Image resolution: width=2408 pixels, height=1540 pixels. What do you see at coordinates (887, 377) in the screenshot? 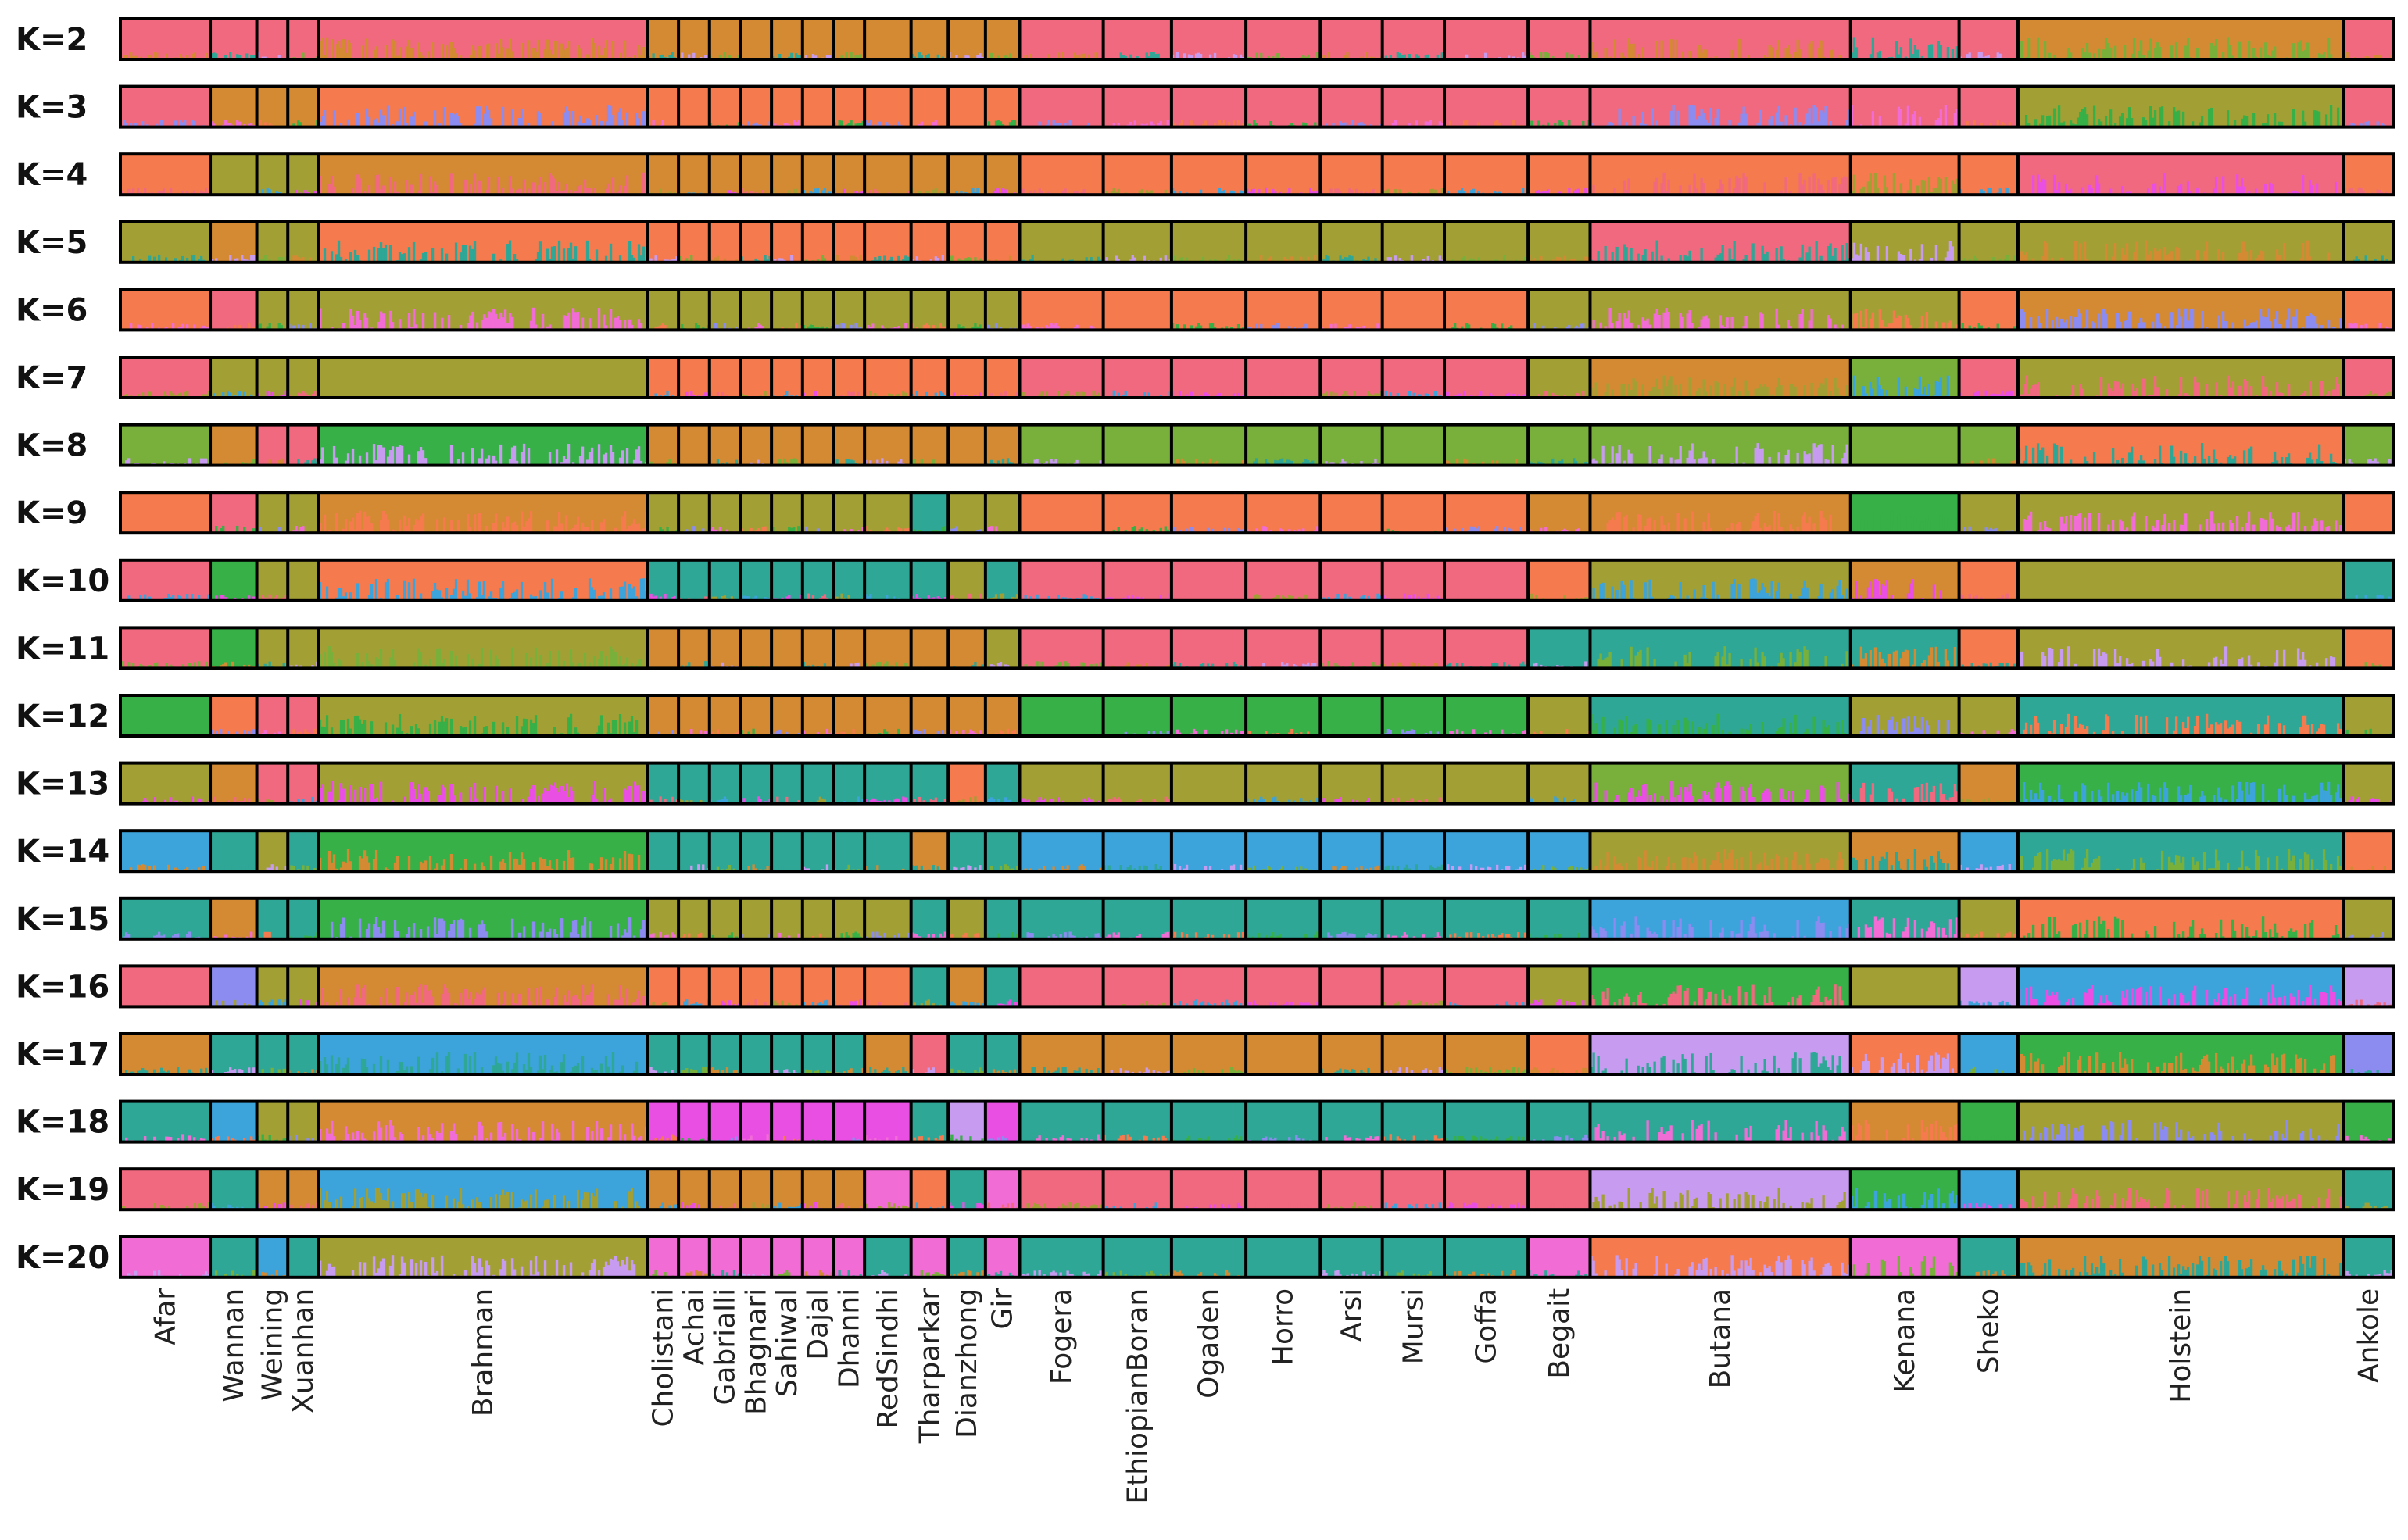
I see `segment-RedSindhi` at bounding box center [887, 377].